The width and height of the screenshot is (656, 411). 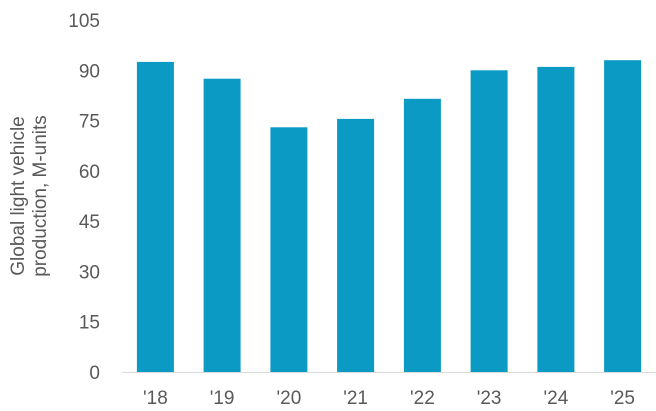 I want to click on x-tick-label: '24, so click(x=556, y=398).